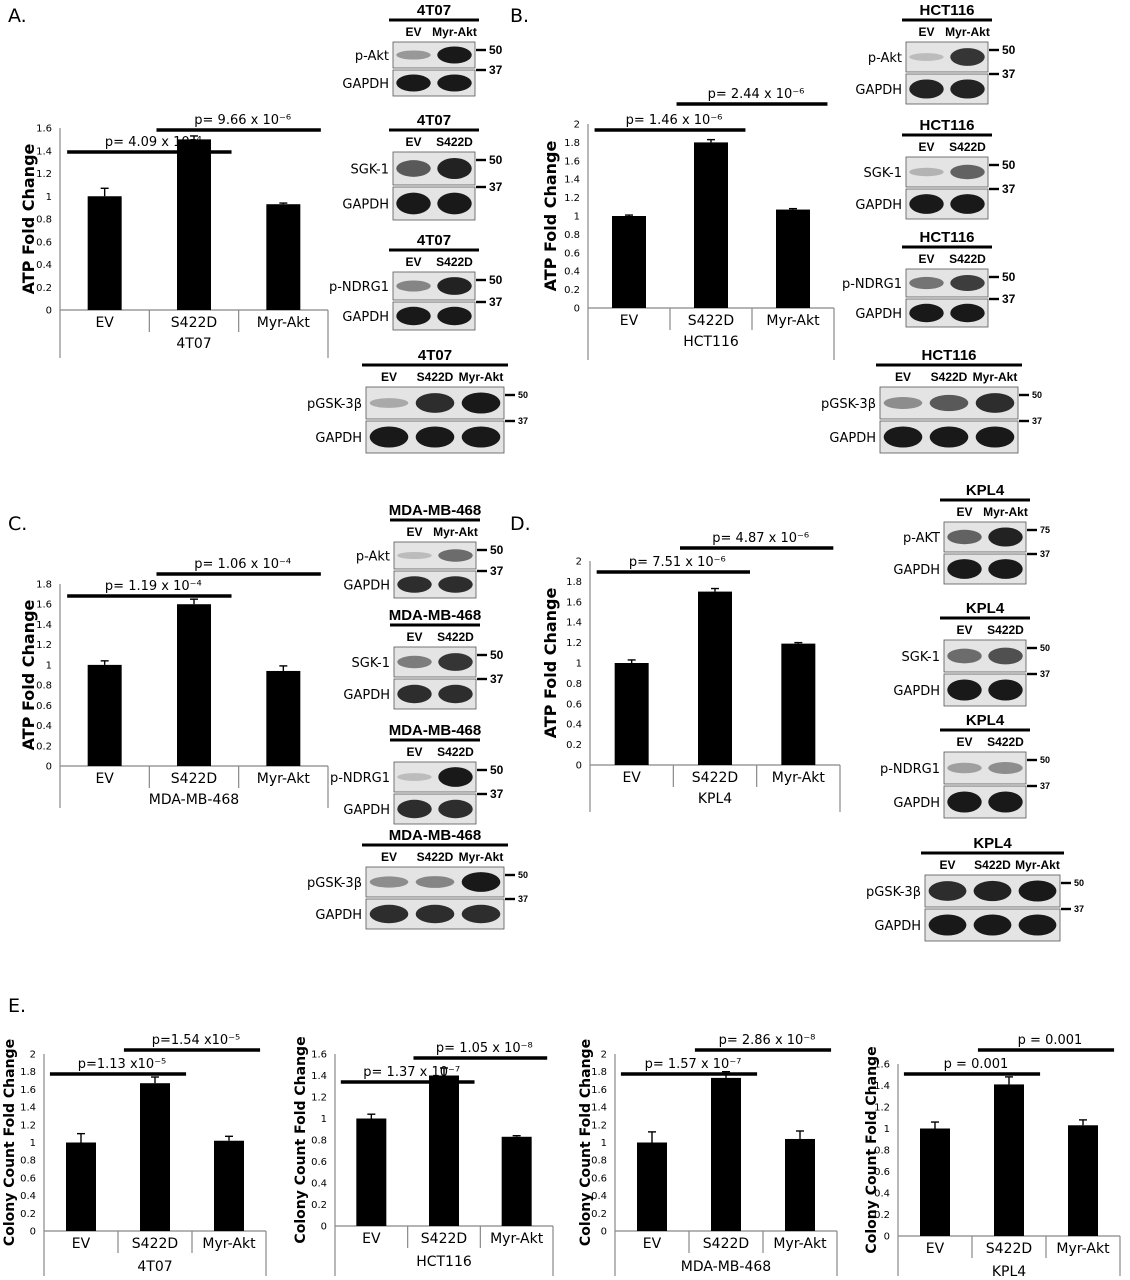 The image size is (1130, 1280). What do you see at coordinates (599, 1108) in the screenshot?
I see `y-tick-label: 1.4` at bounding box center [599, 1108].